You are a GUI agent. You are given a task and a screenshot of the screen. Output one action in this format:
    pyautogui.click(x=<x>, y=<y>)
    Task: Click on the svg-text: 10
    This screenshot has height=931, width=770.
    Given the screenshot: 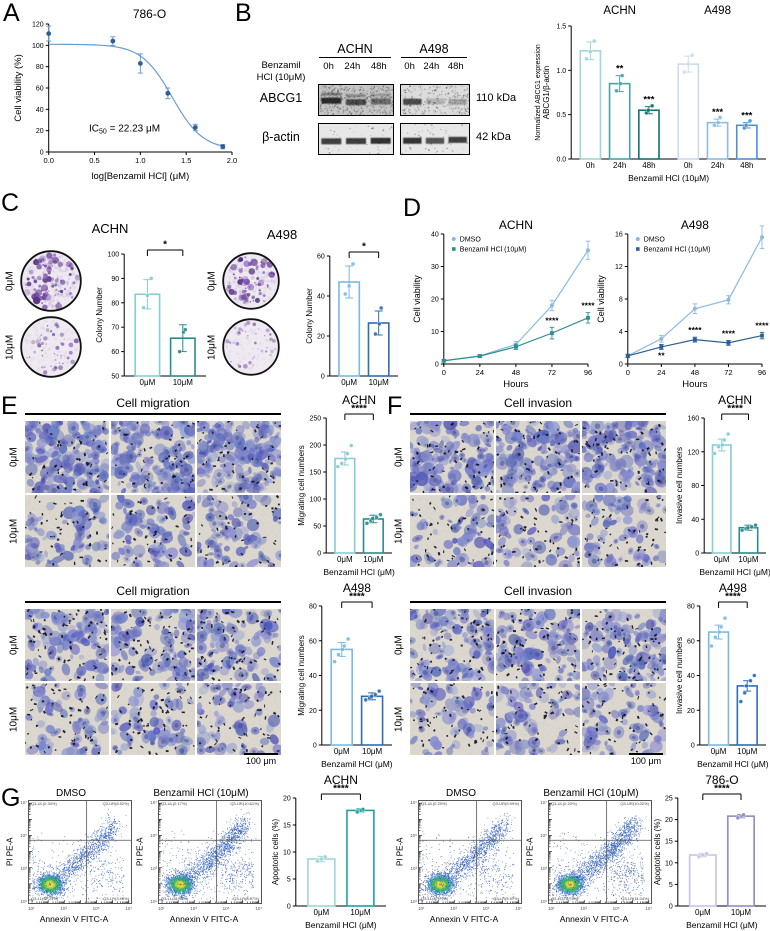 What is the action you would take?
    pyautogui.click(x=669, y=863)
    